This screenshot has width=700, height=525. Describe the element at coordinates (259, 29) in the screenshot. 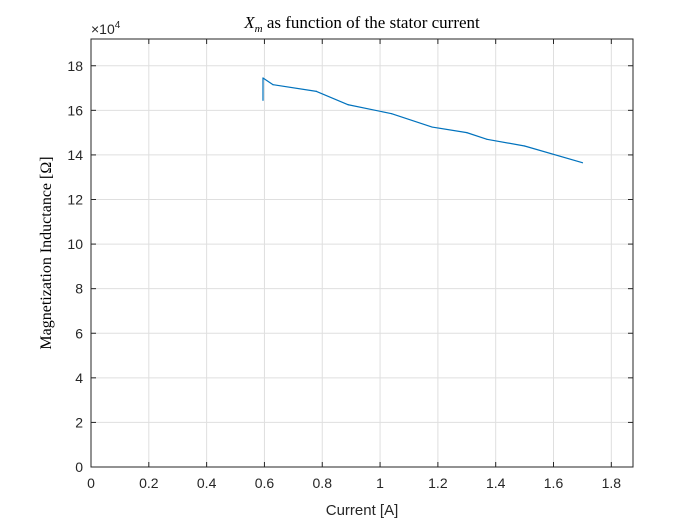

I see `title-subscript: m` at that location.